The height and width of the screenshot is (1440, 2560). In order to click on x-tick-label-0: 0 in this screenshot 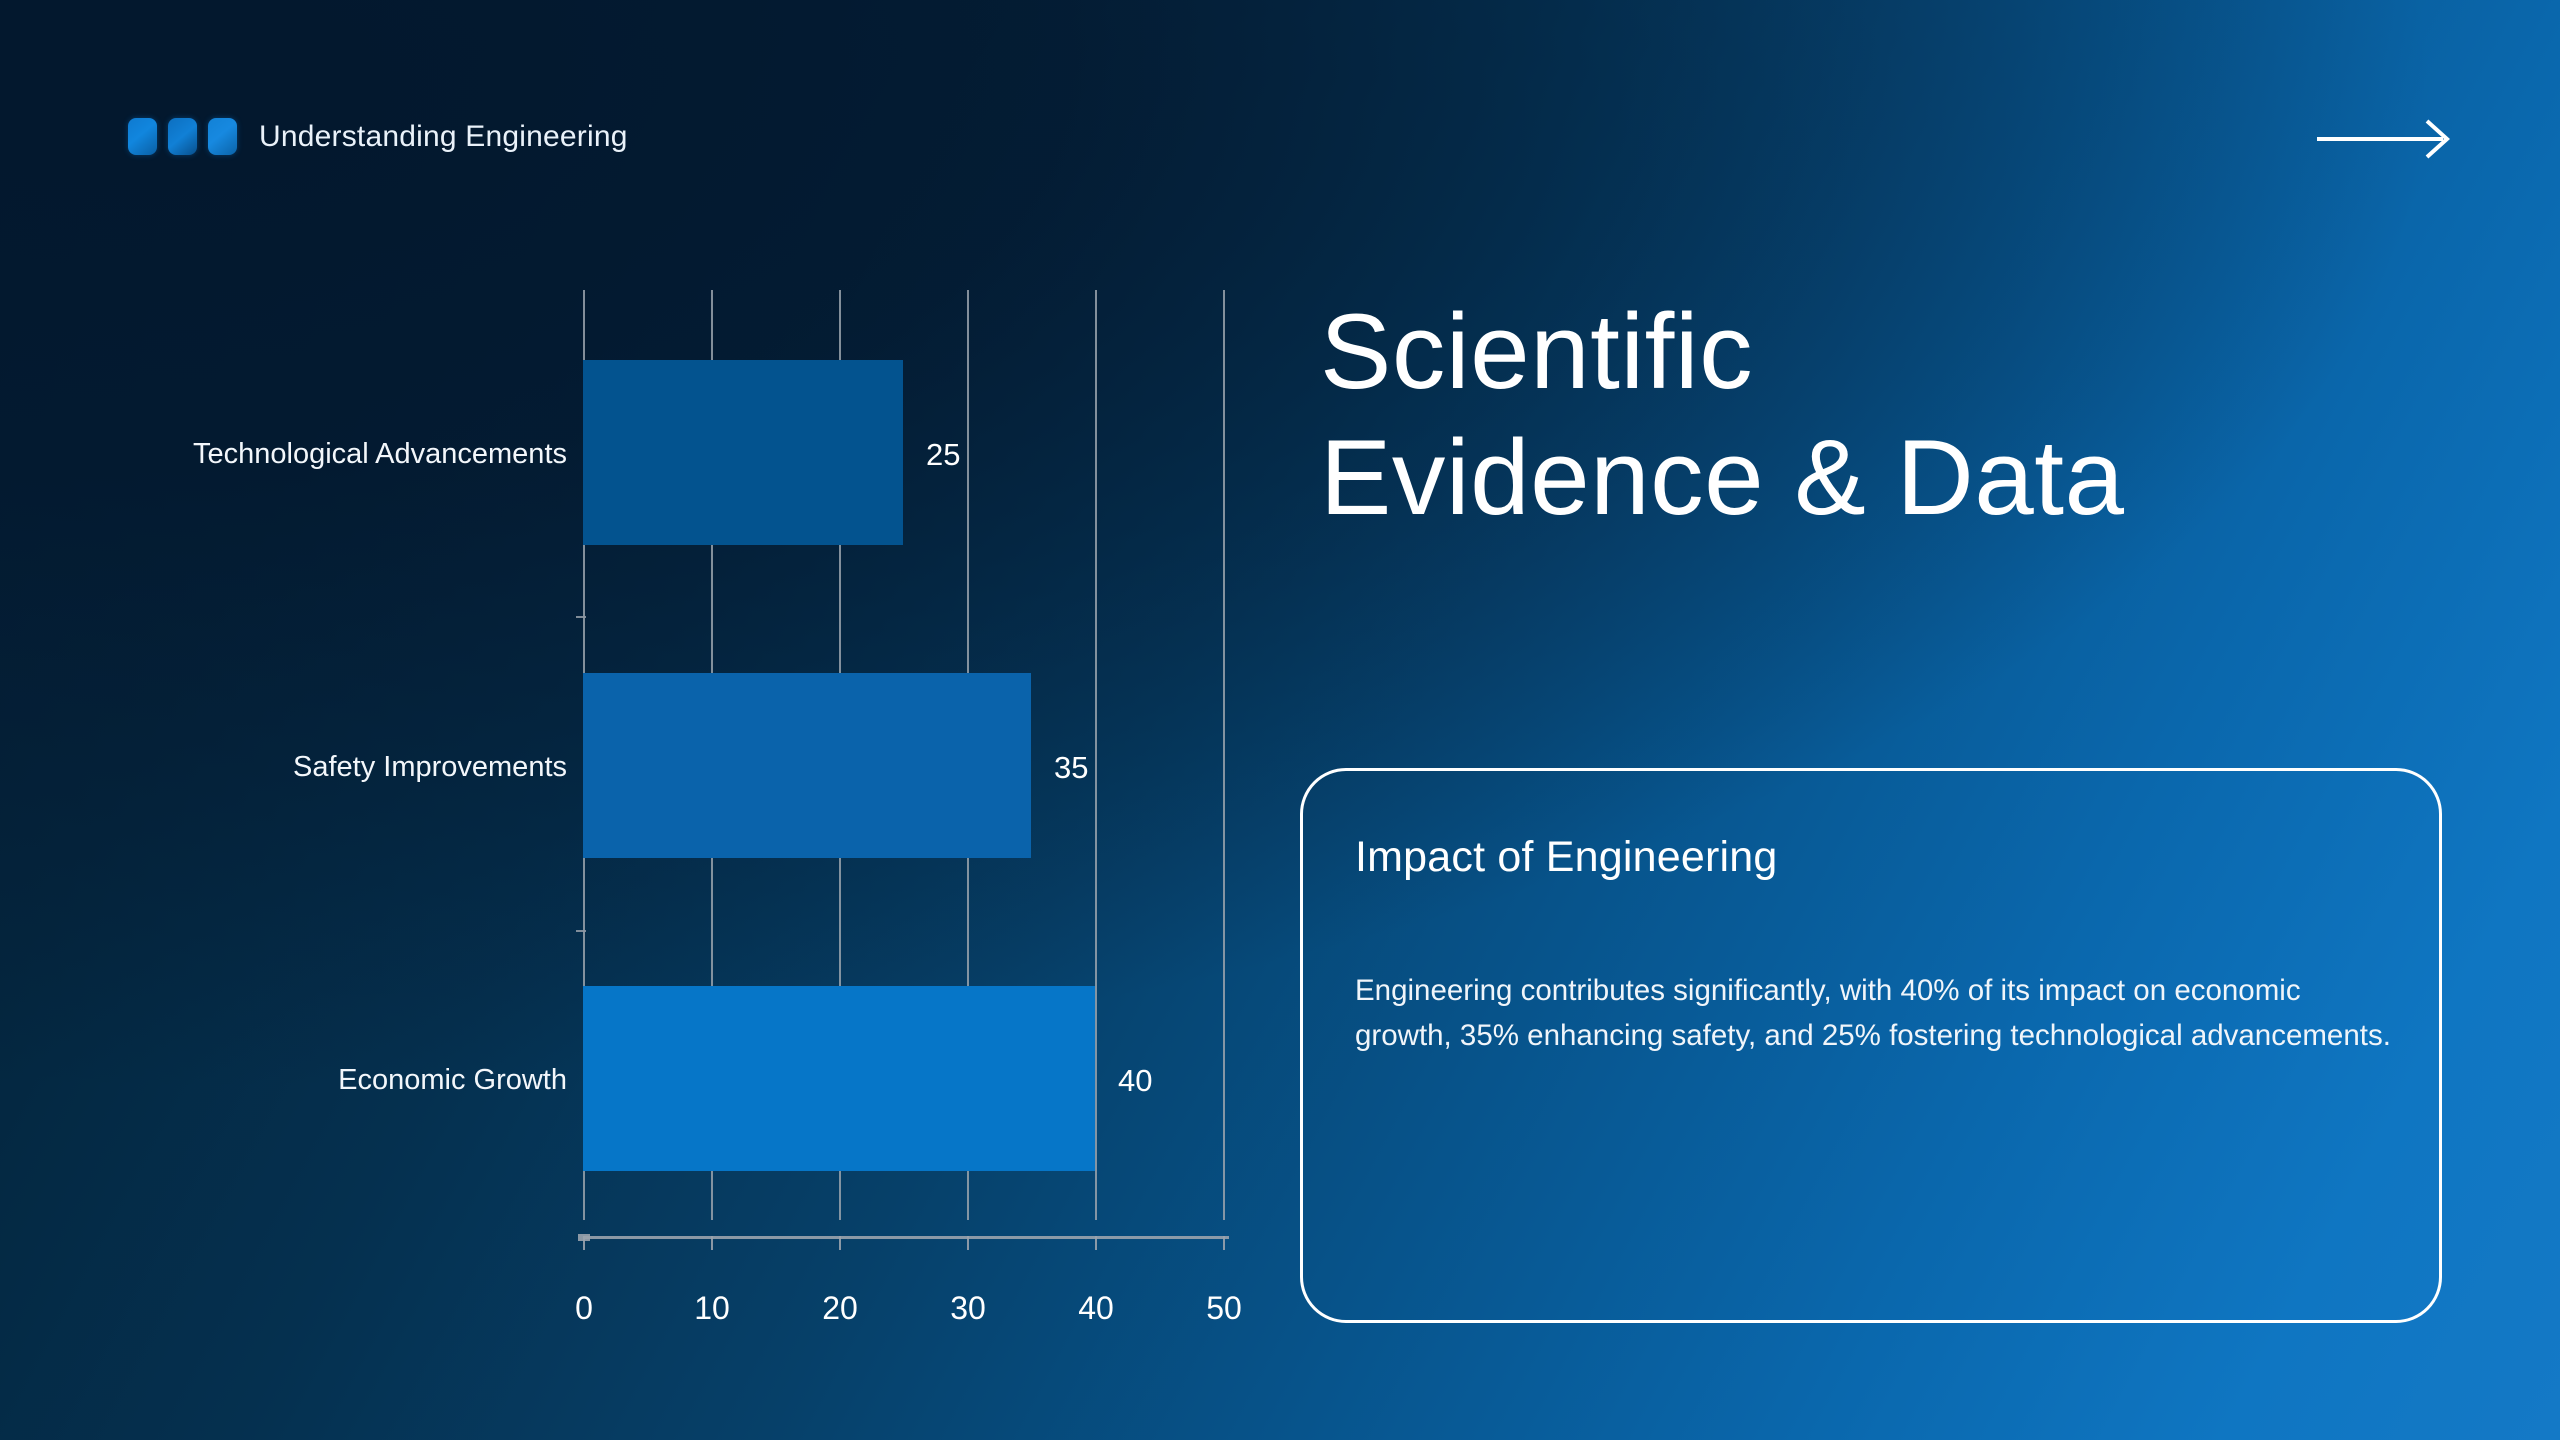, I will do `click(584, 1308)`.